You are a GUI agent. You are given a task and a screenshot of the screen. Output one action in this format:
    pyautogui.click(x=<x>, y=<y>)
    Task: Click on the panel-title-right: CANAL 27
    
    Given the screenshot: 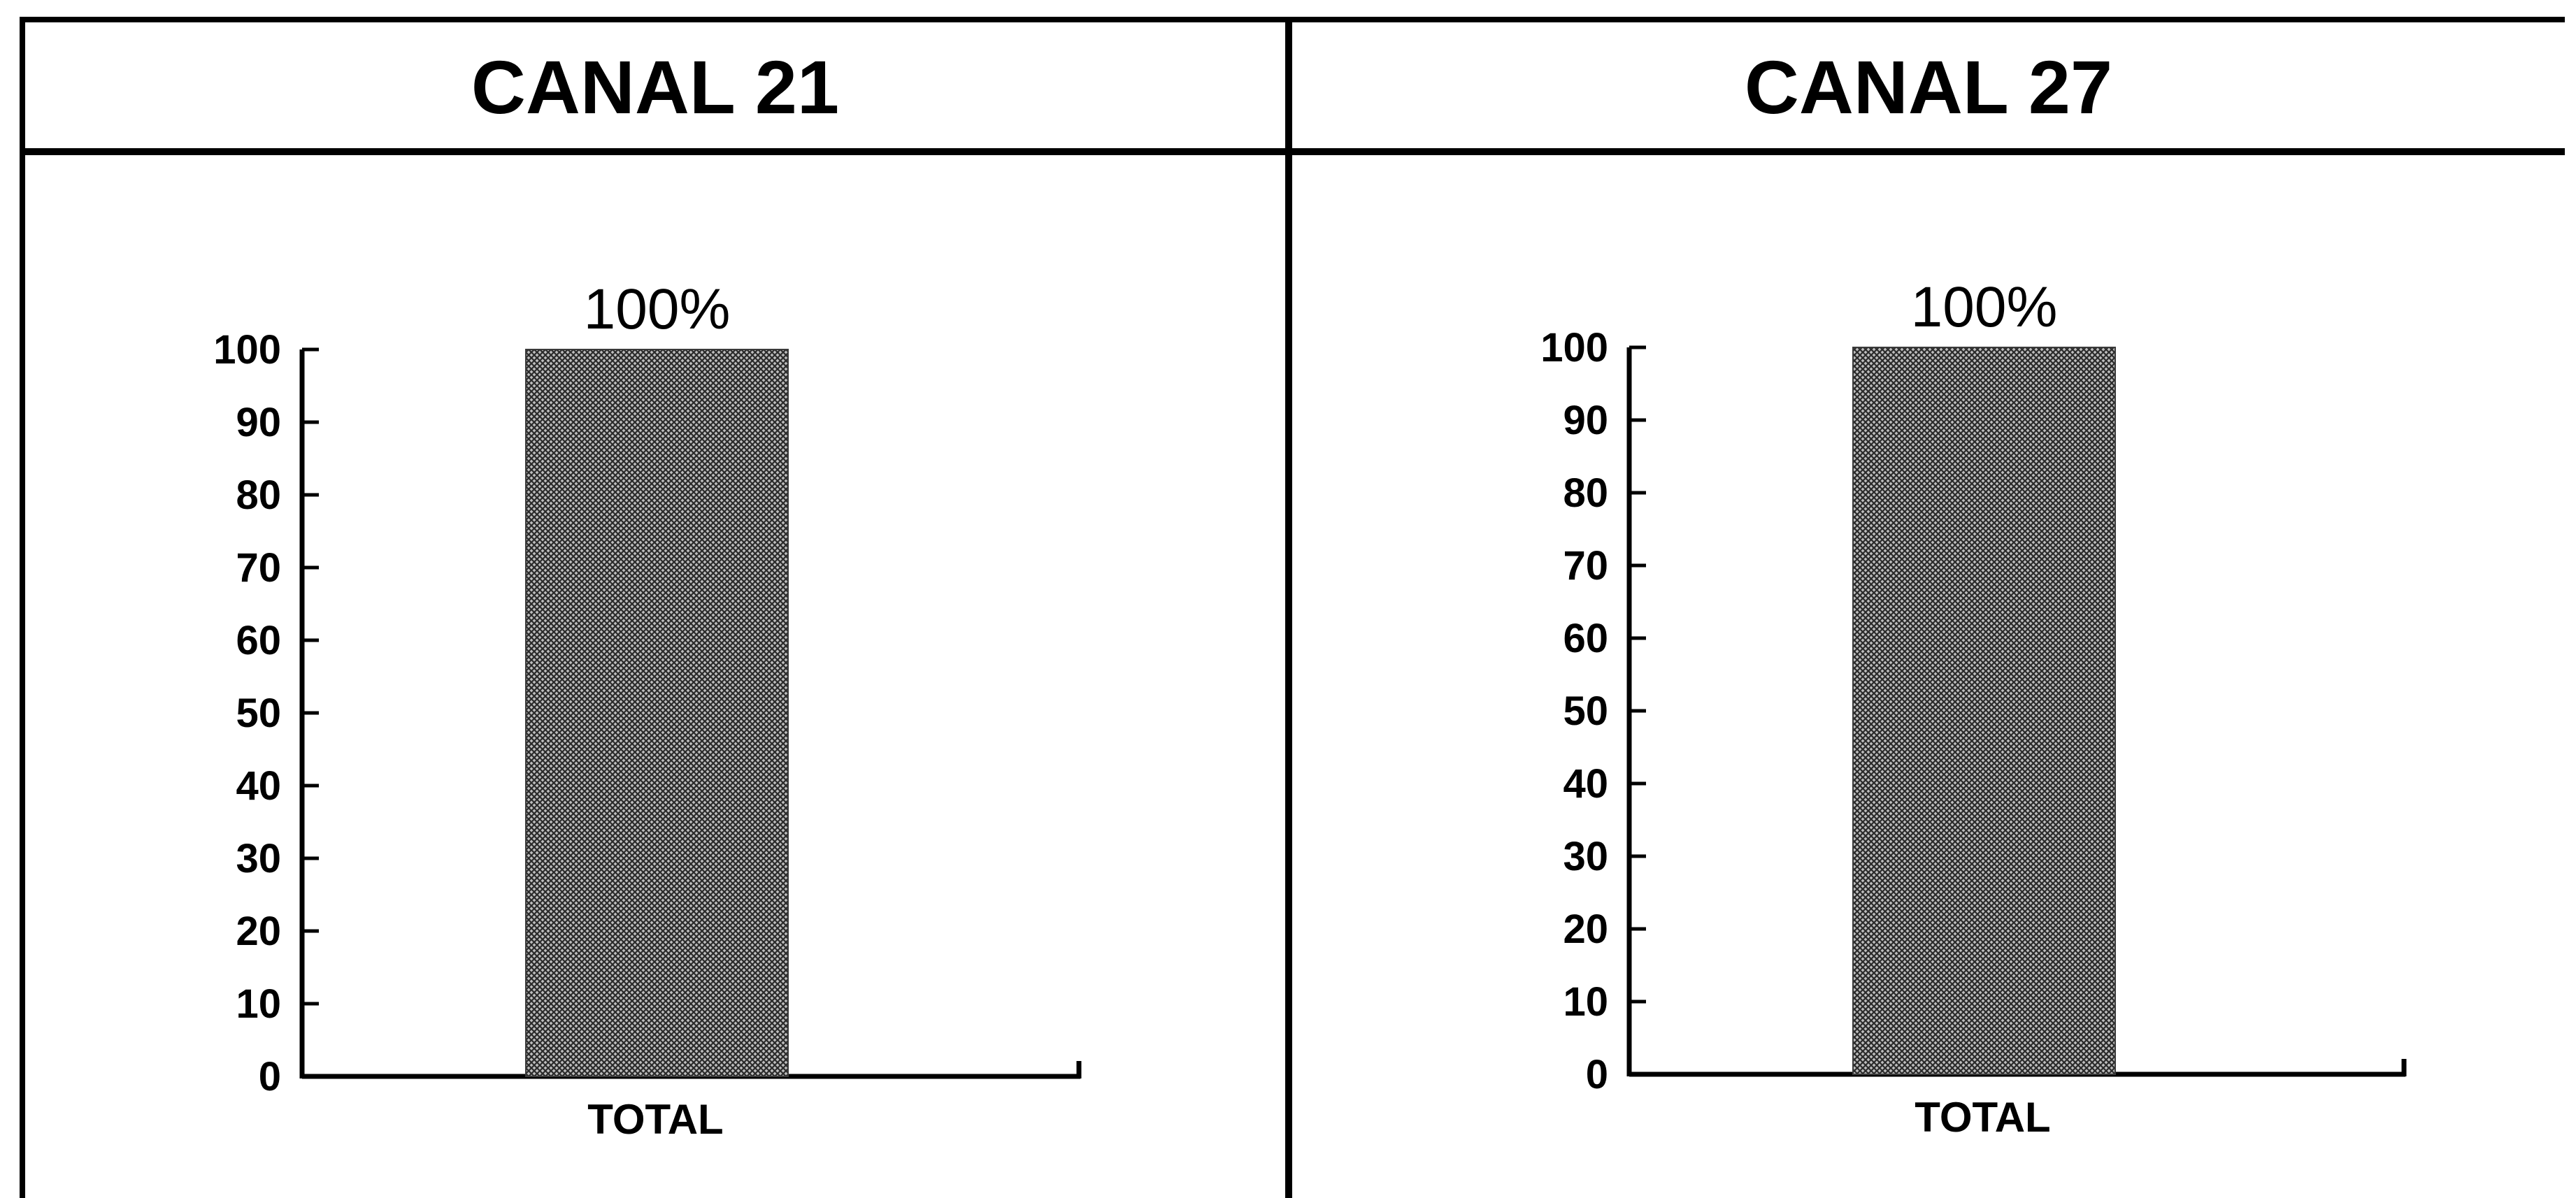 What is the action you would take?
    pyautogui.click(x=1928, y=87)
    